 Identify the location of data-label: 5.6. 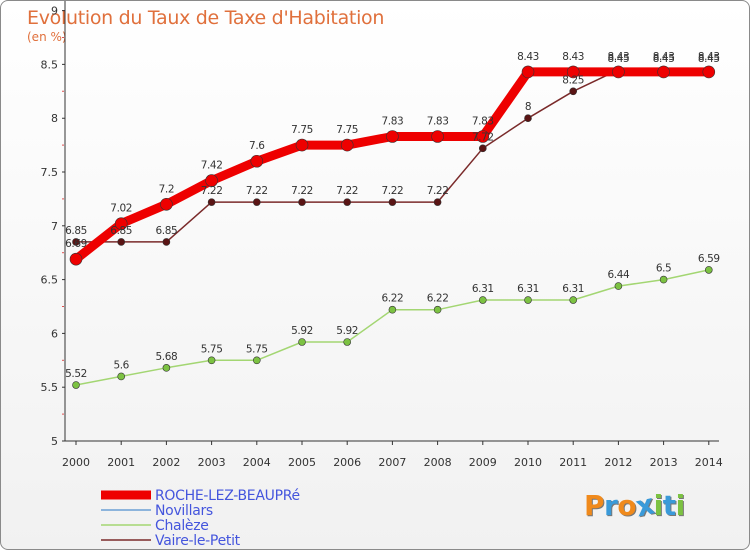
(121, 365).